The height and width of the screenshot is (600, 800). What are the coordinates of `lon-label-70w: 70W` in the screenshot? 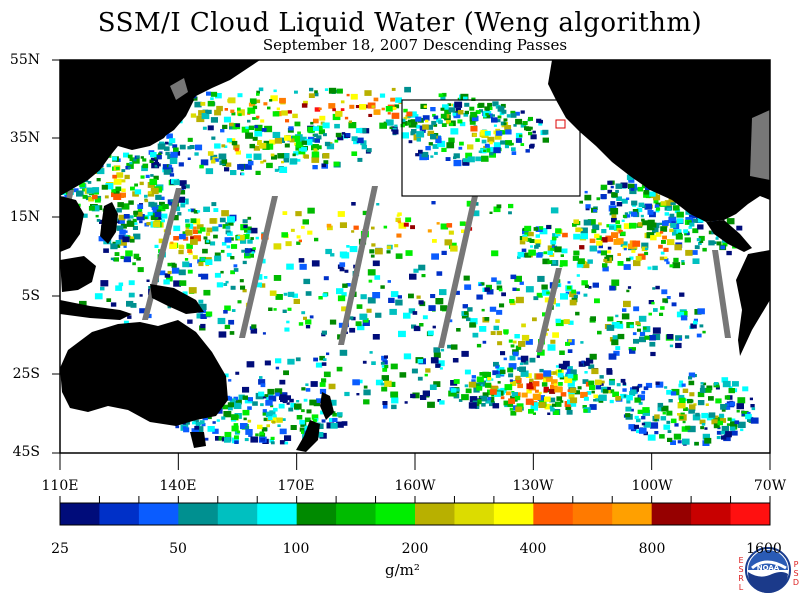 It's located at (770, 486).